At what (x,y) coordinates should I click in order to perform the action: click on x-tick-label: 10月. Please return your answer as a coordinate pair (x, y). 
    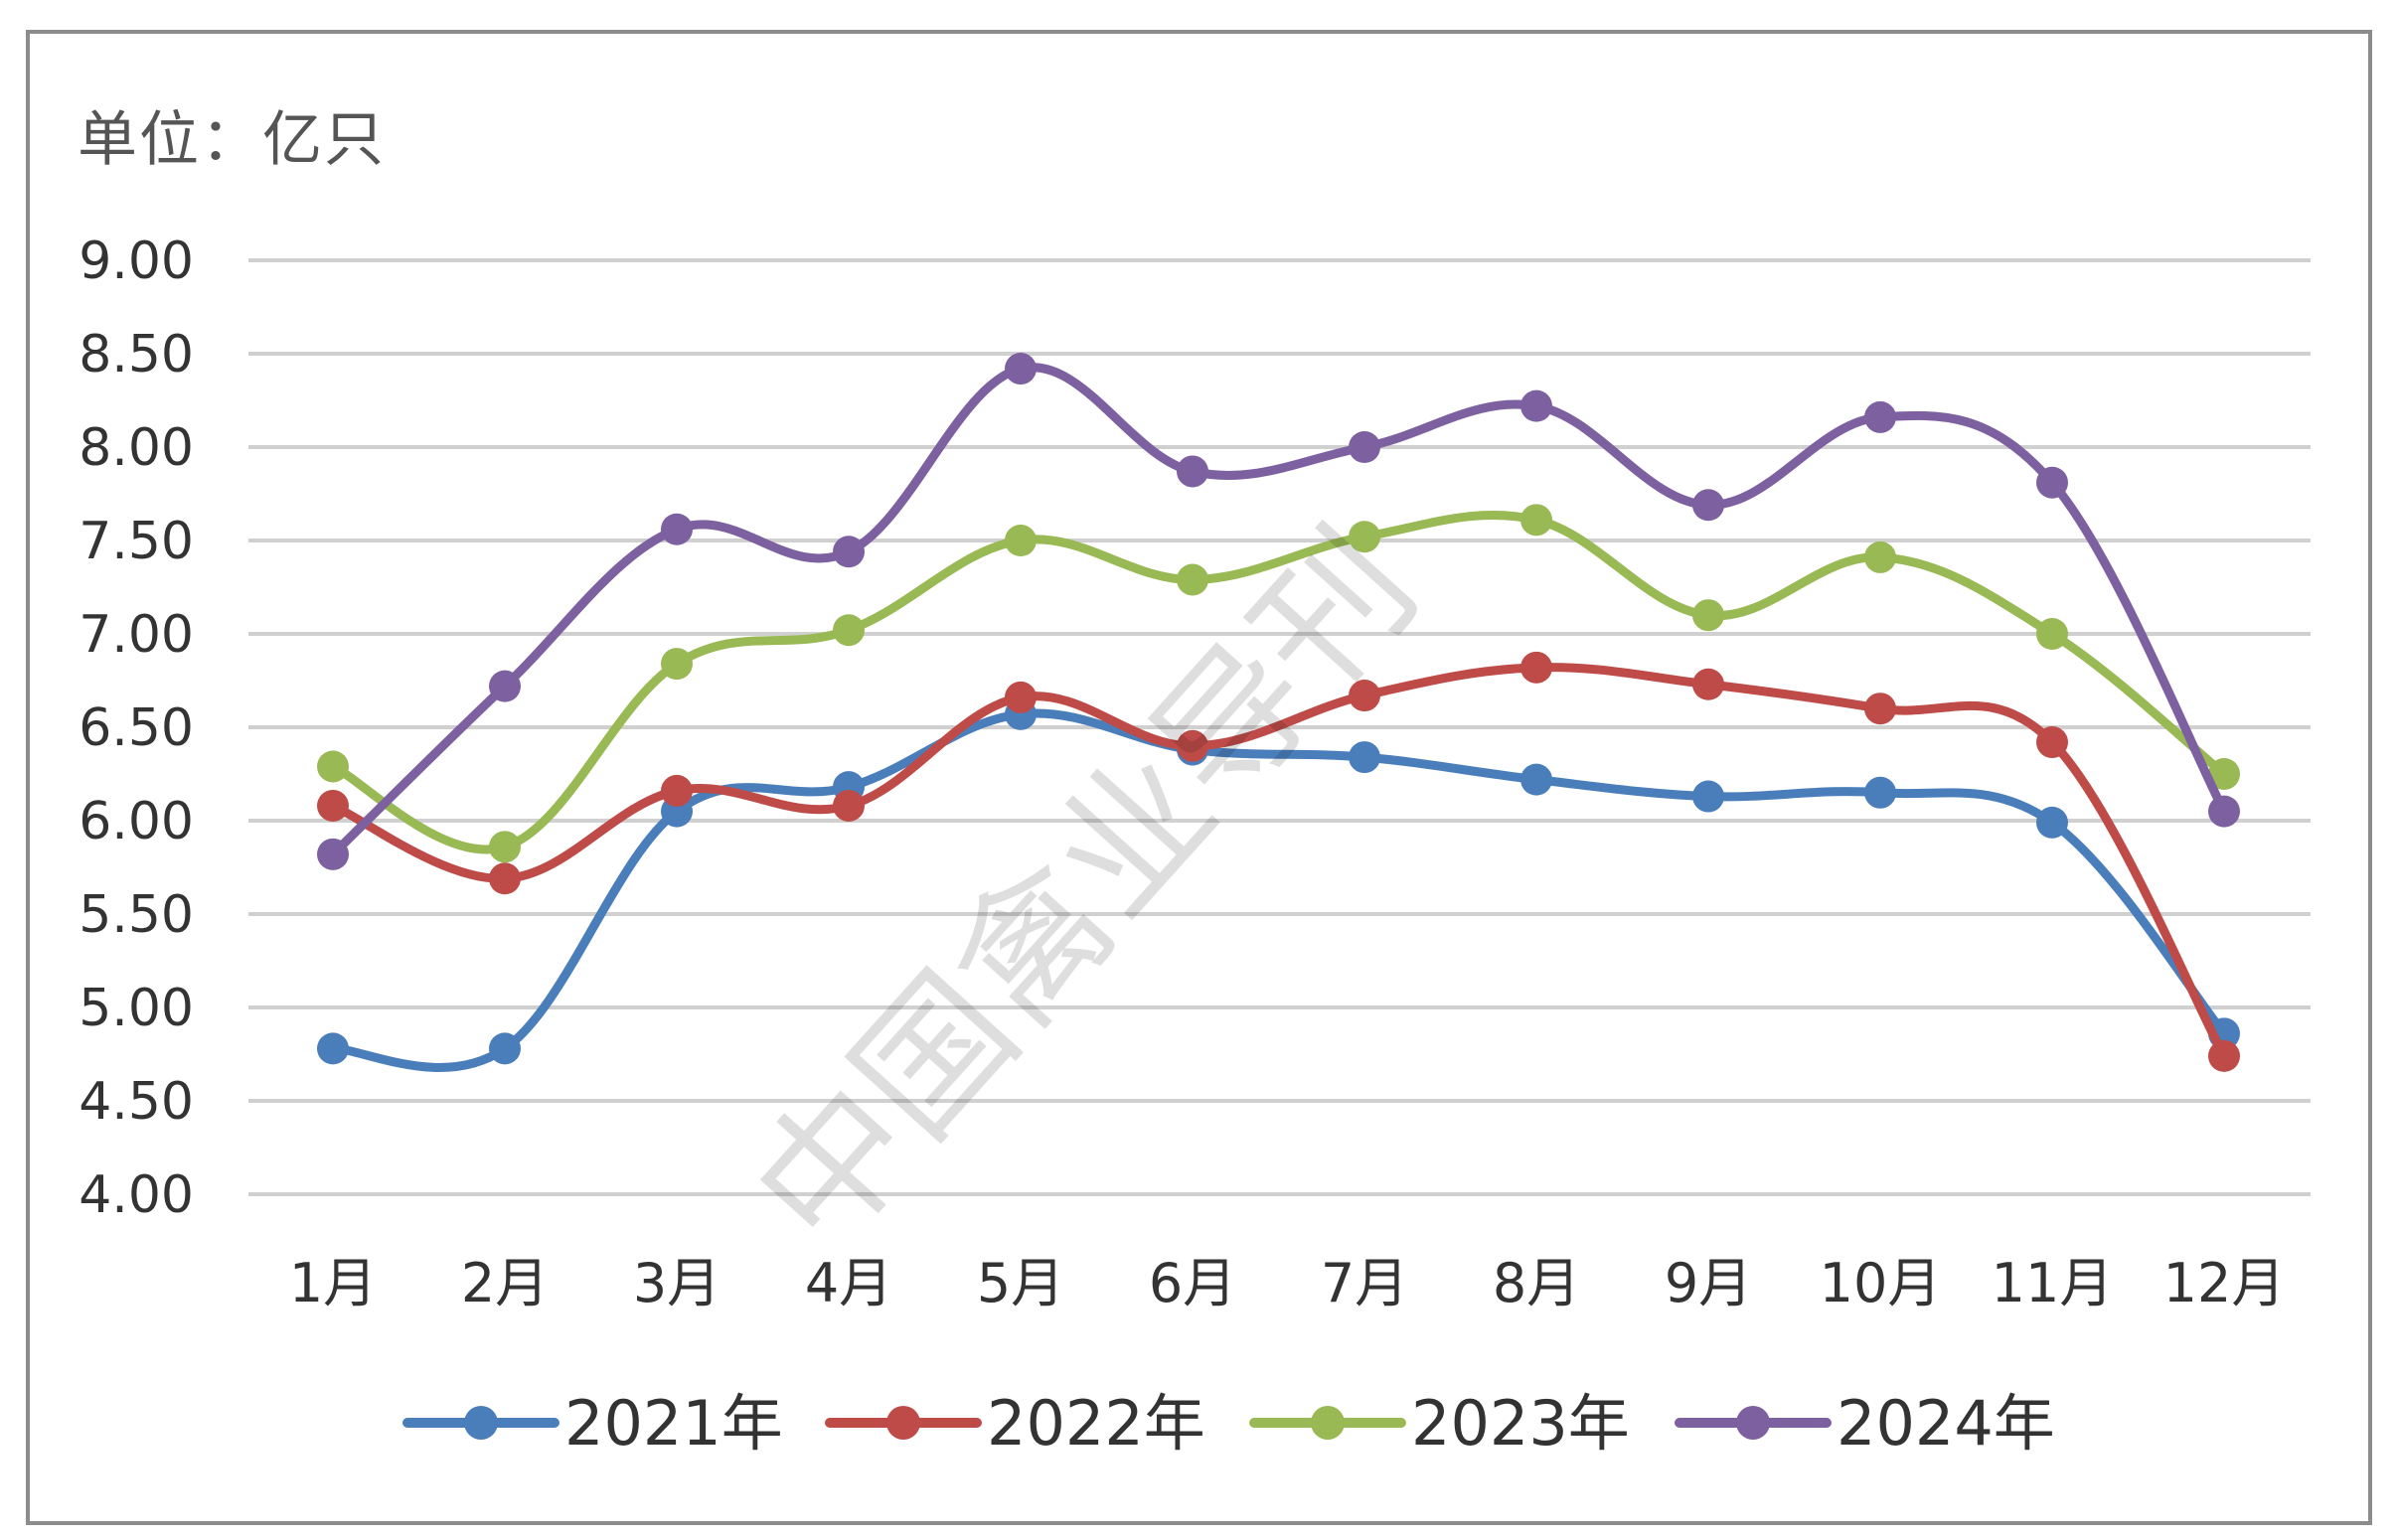
    Looking at the image, I should click on (1881, 1283).